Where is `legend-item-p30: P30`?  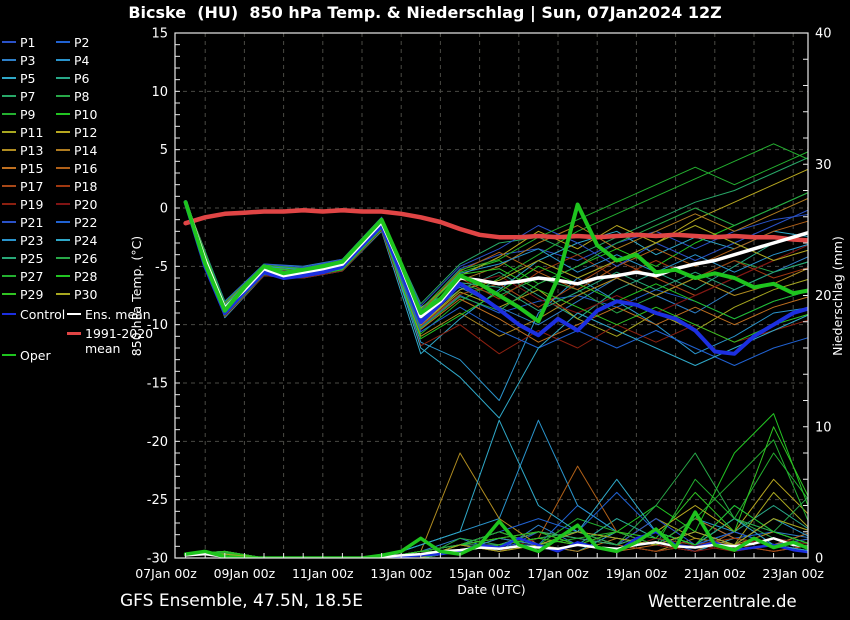 legend-item-p30: P30 is located at coordinates (76, 294).